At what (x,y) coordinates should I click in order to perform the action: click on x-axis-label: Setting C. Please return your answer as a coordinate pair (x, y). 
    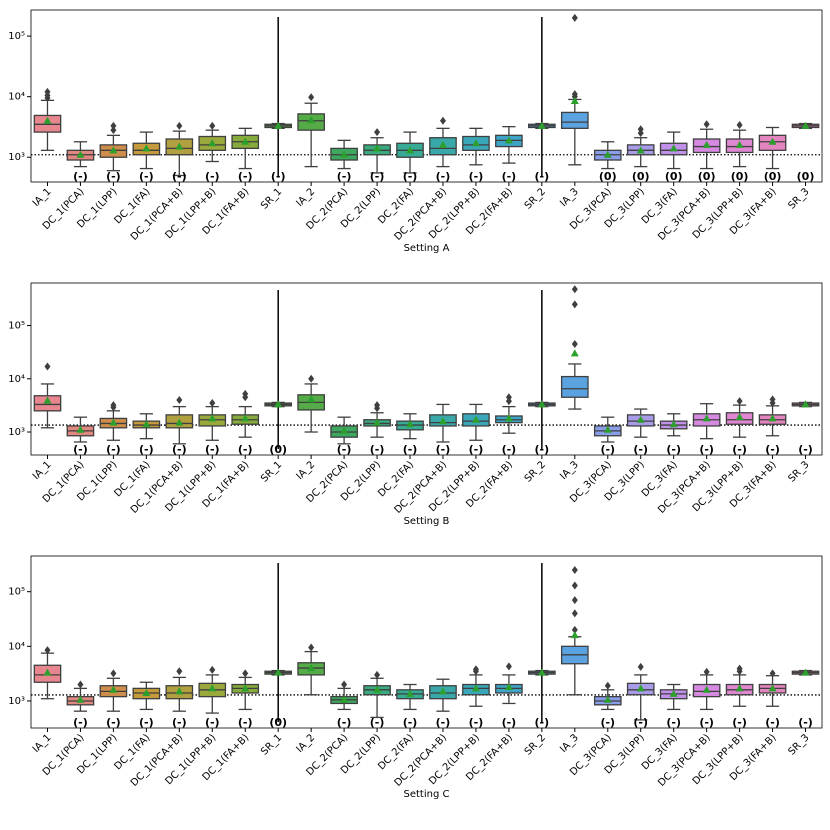
    Looking at the image, I should click on (427, 794).